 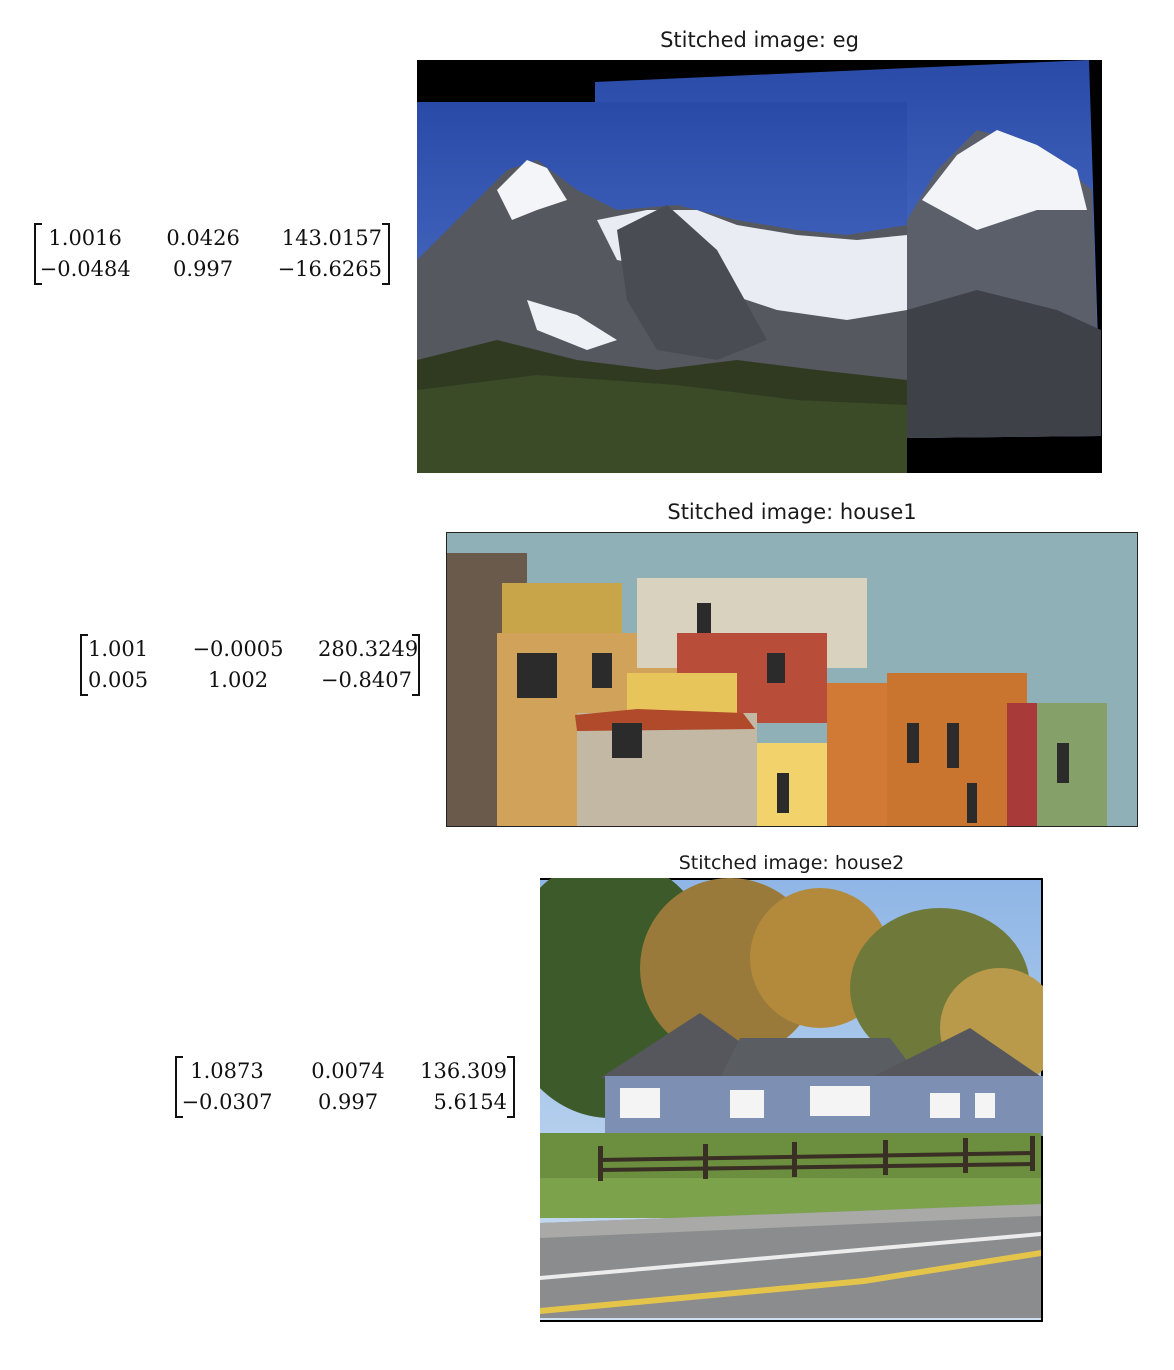 I want to click on matrix-cell: 0.005, so click(x=118, y=680).